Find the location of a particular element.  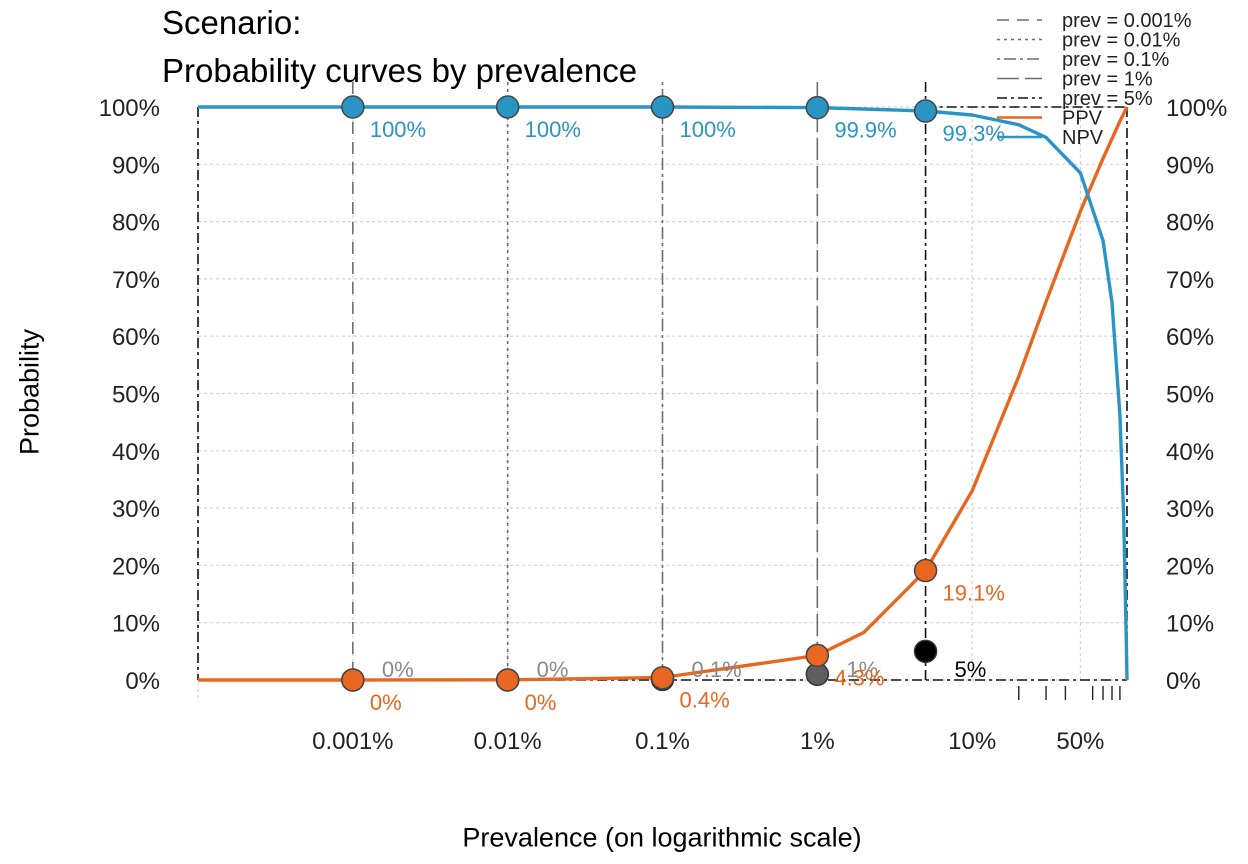

y-tick-label-right: 70% is located at coordinates (1190, 280).